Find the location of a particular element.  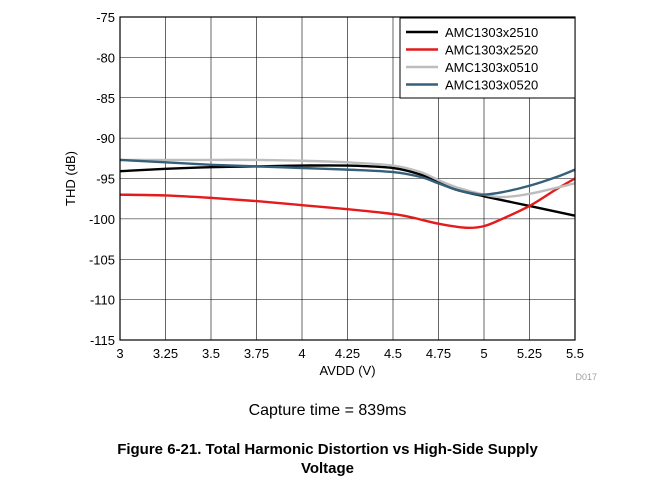

x-tick-label: 5.5 is located at coordinates (575, 353).